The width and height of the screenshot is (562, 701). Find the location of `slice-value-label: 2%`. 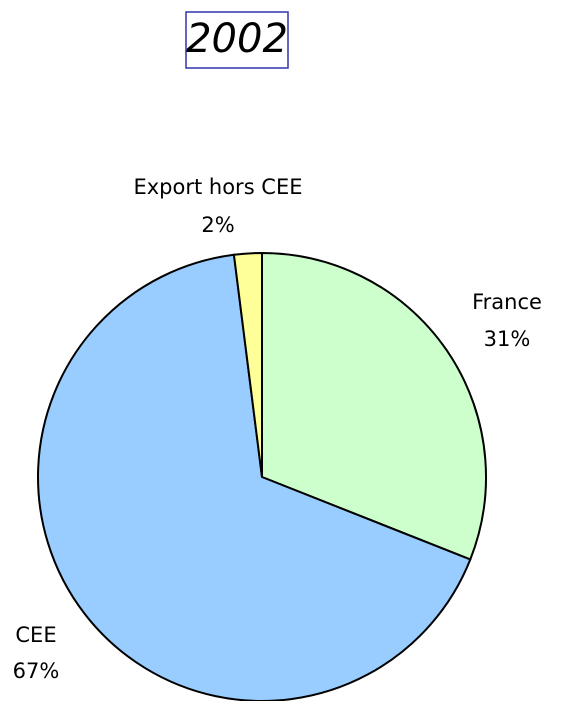

slice-value-label: 2% is located at coordinates (217, 225).